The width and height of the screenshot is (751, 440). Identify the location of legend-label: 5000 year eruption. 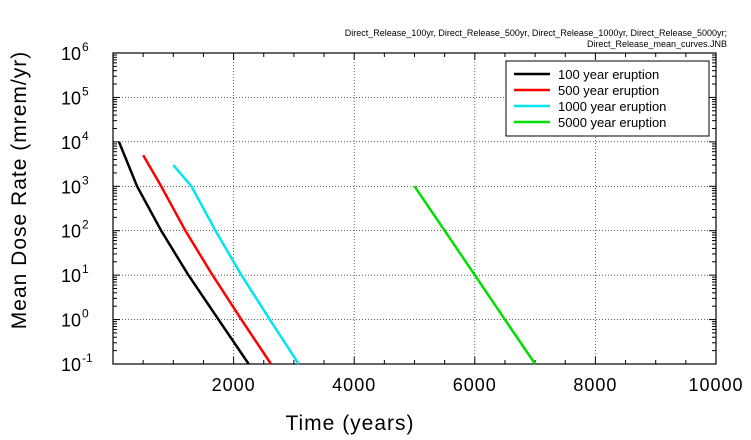
(612, 122).